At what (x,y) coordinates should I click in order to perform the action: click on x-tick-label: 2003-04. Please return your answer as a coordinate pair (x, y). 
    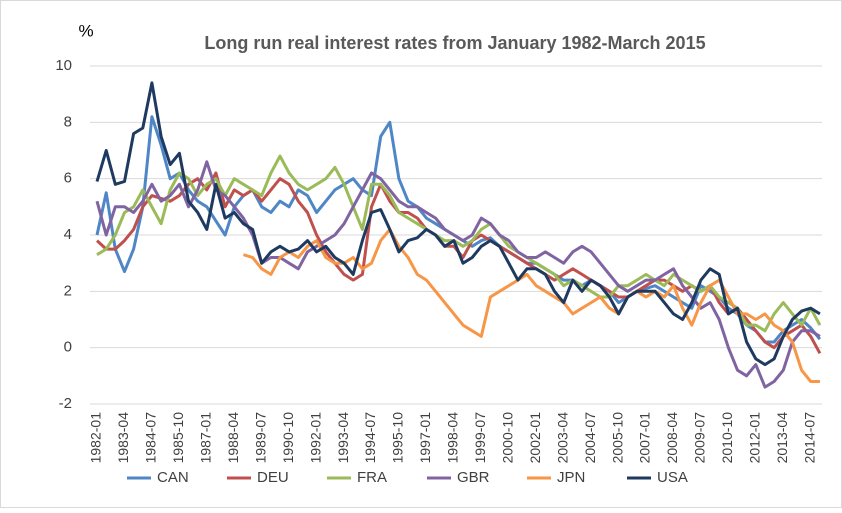
    Looking at the image, I should click on (562, 438).